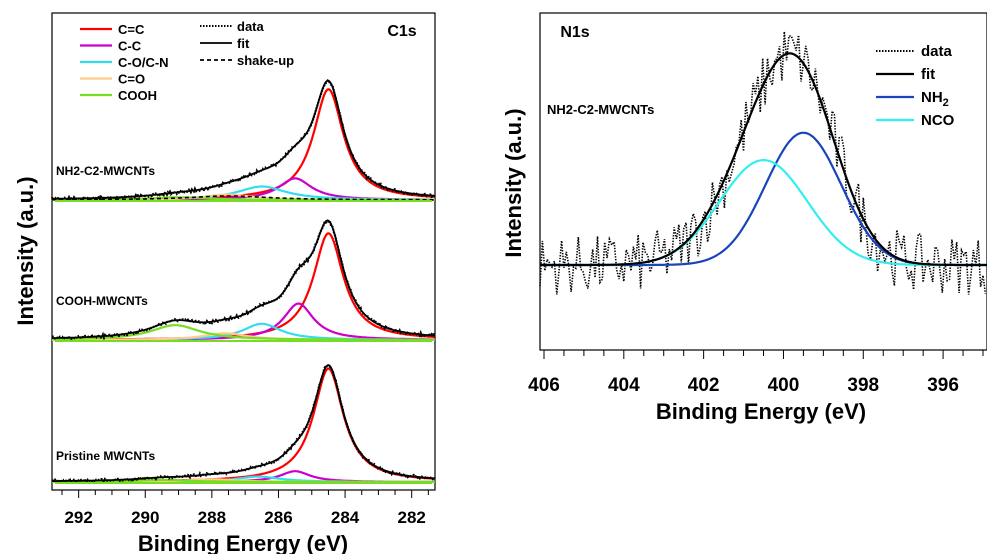 This screenshot has height=554, width=987. I want to click on c1s-x-tick-label: 284, so click(345, 517).